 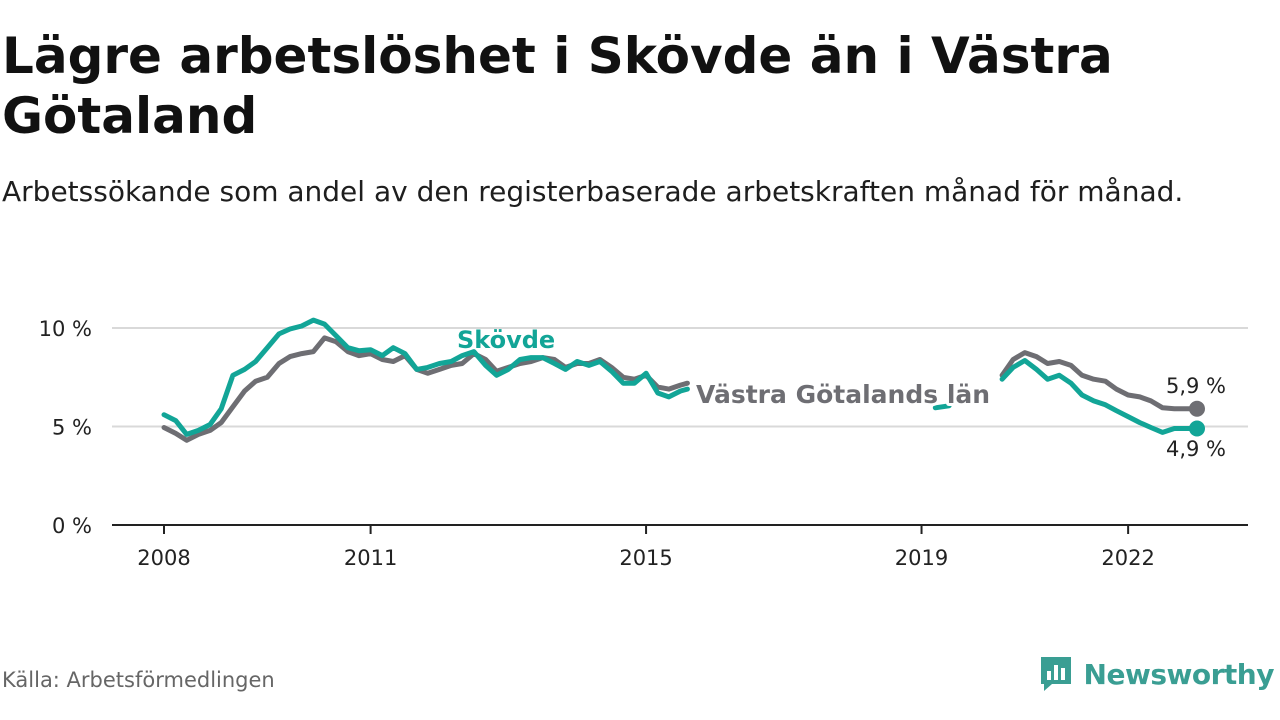 What do you see at coordinates (1196, 449) in the screenshot?
I see `end-value-label-skovde: 4,9 %` at bounding box center [1196, 449].